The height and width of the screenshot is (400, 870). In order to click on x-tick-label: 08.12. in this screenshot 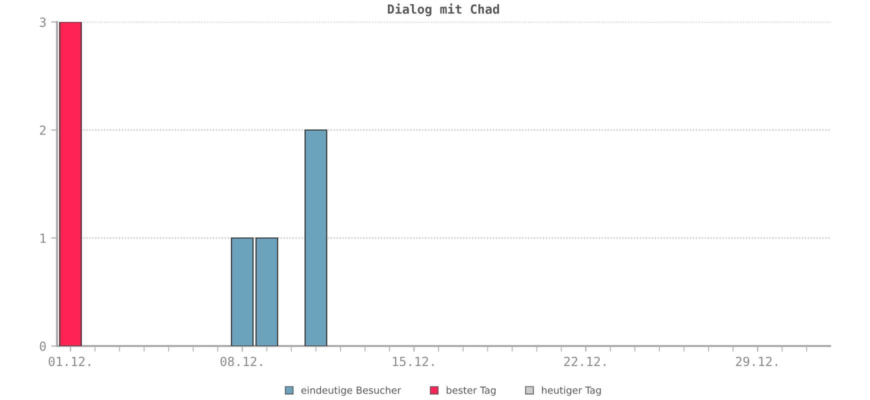, I will do `click(241, 361)`.